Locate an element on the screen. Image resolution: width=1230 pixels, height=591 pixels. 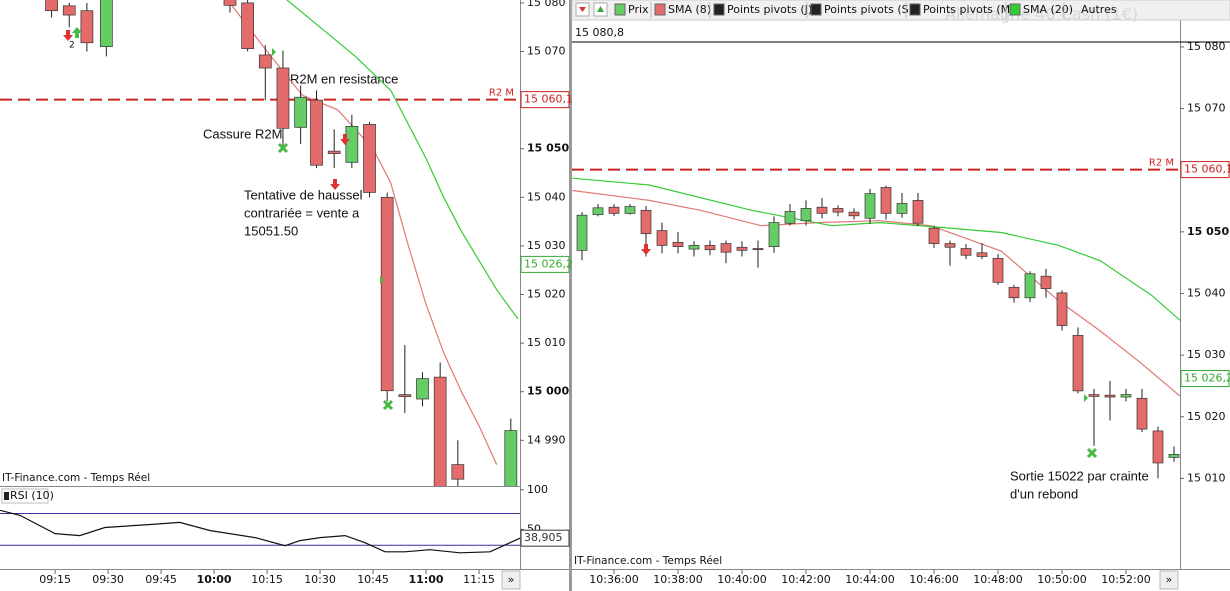
sma-line is located at coordinates (402, 160).